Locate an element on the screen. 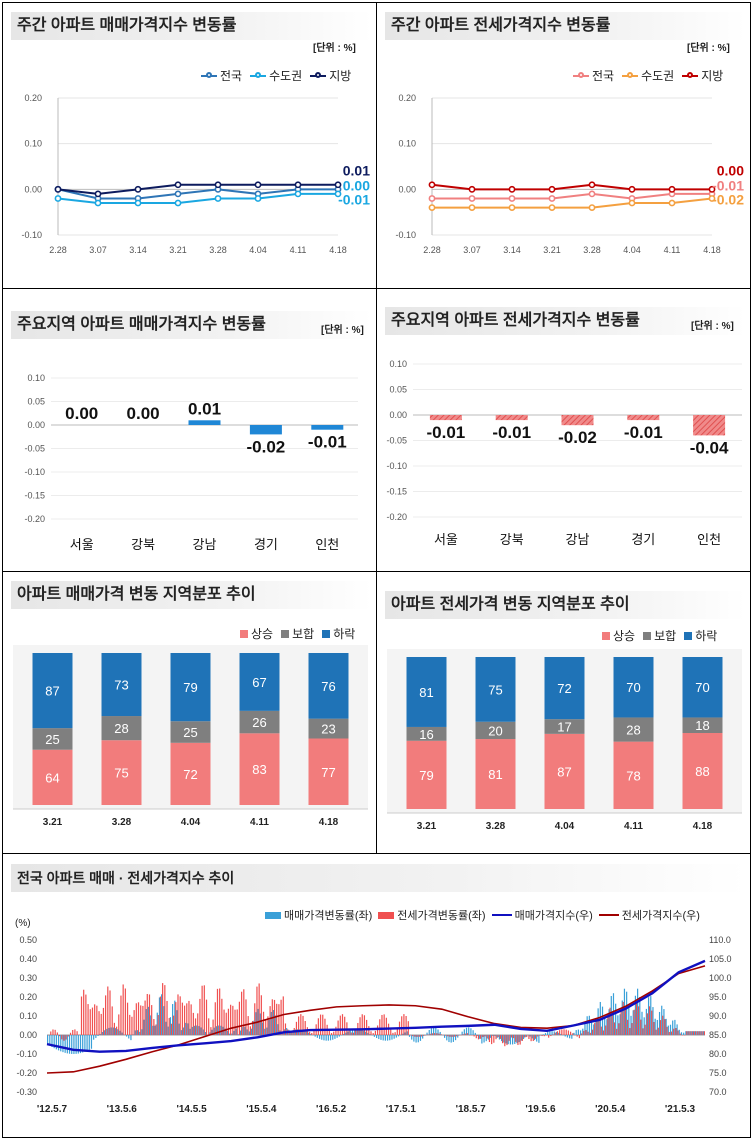 This screenshot has width=753, height=1140. x-tick-label: 3.28 is located at coordinates (218, 250).